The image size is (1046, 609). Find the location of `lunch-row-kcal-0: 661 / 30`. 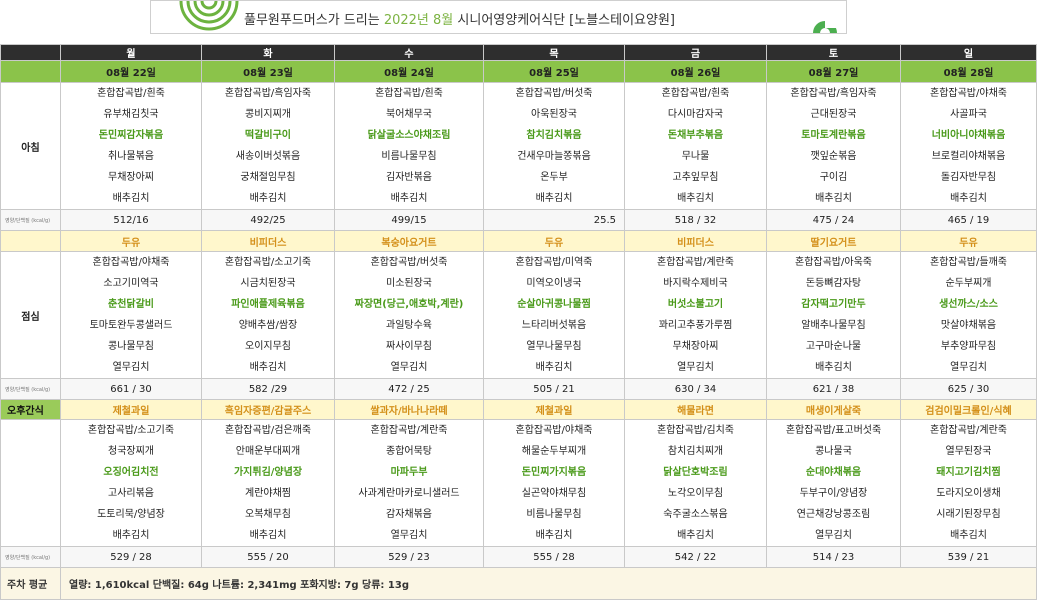

lunch-row-kcal-0: 661 / 30 is located at coordinates (131, 389).